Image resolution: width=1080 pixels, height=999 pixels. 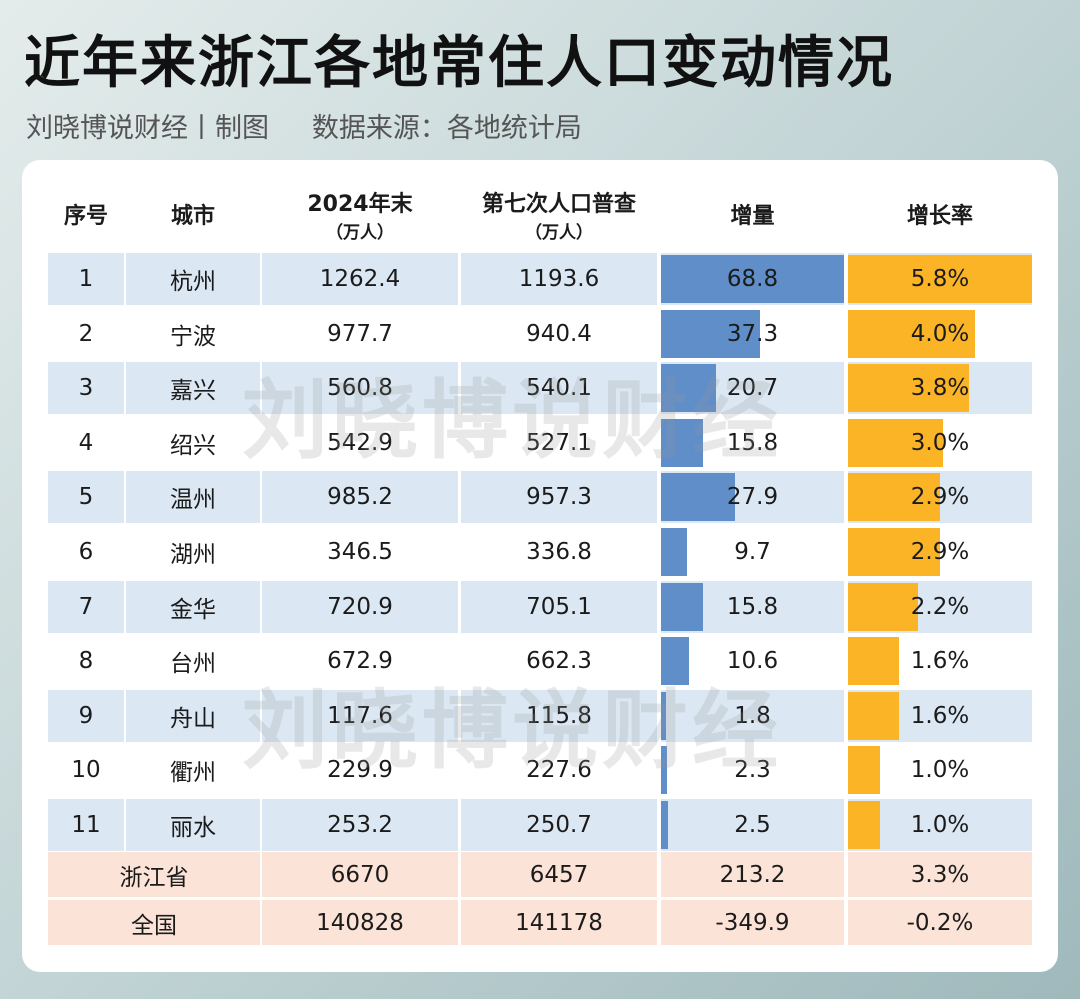 I want to click on cell-value: 3.8%, so click(x=940, y=388).